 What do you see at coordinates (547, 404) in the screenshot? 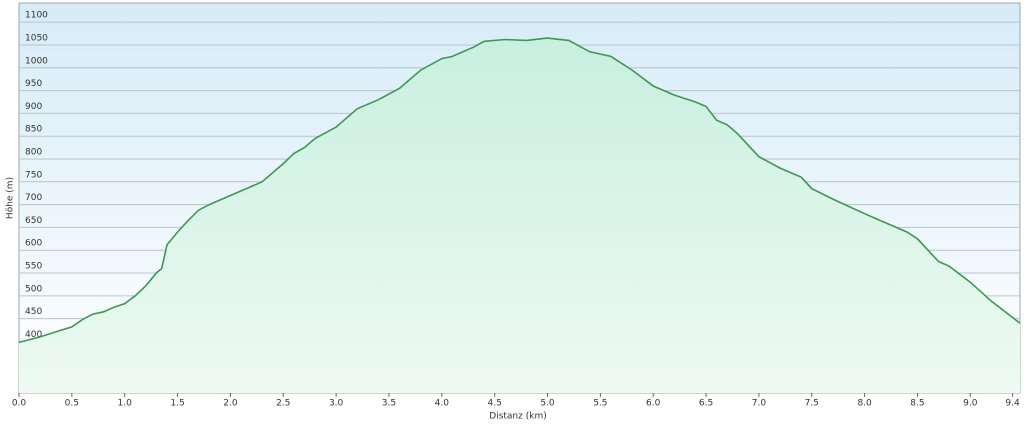
I see `x-tick-label: 5.0` at bounding box center [547, 404].